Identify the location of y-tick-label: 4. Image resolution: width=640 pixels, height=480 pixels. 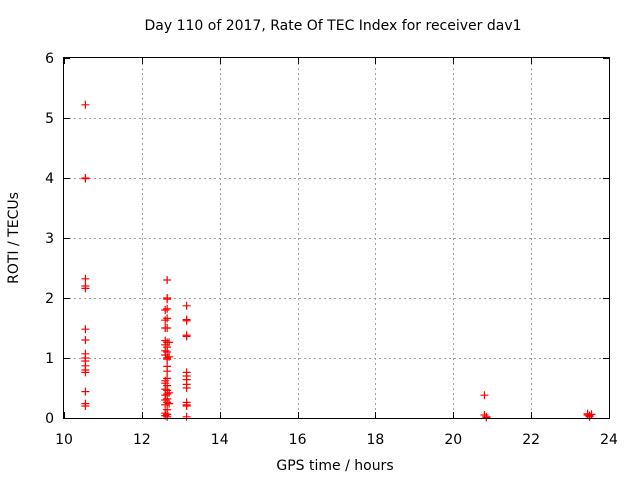
(49, 179).